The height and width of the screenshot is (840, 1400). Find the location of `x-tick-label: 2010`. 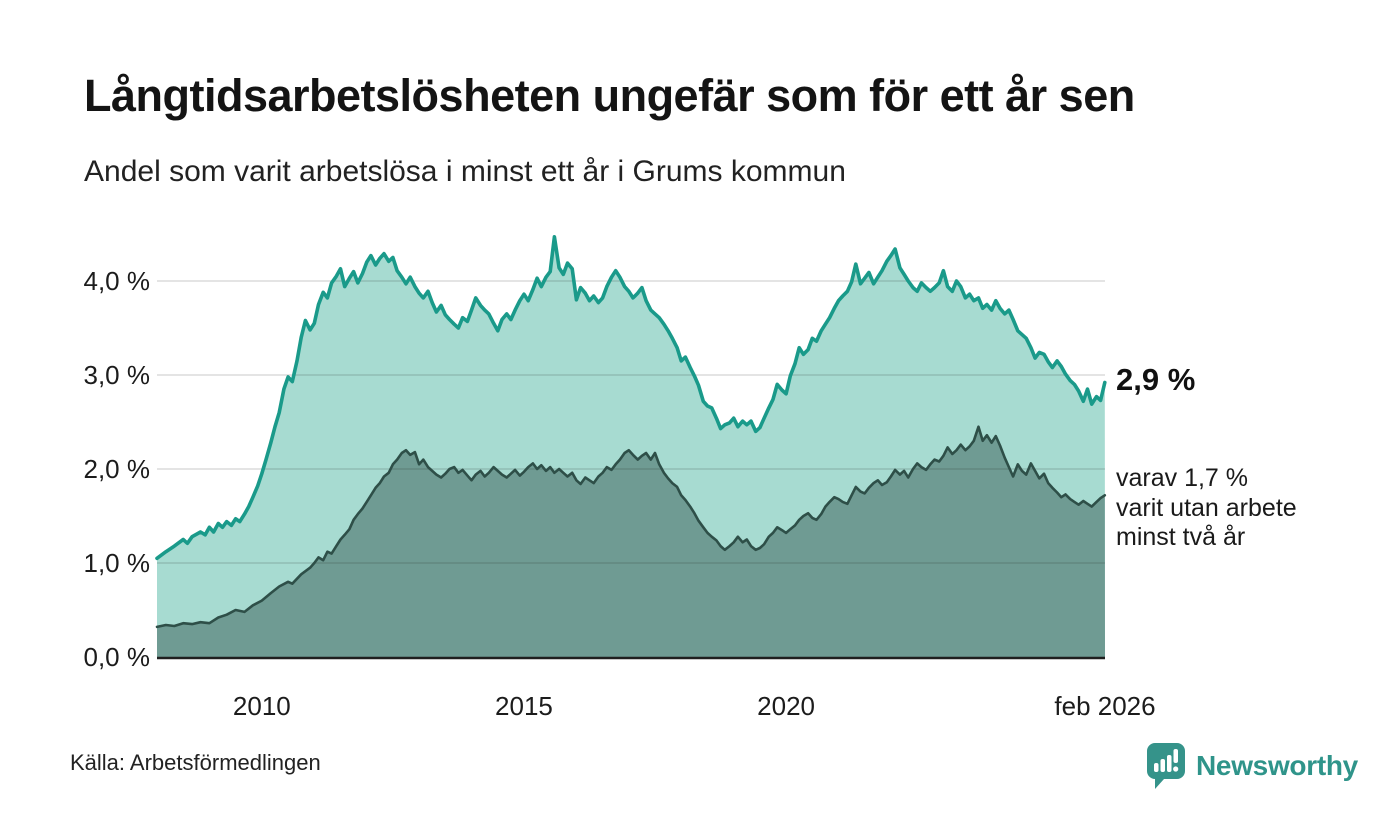

x-tick-label: 2010 is located at coordinates (261, 706).